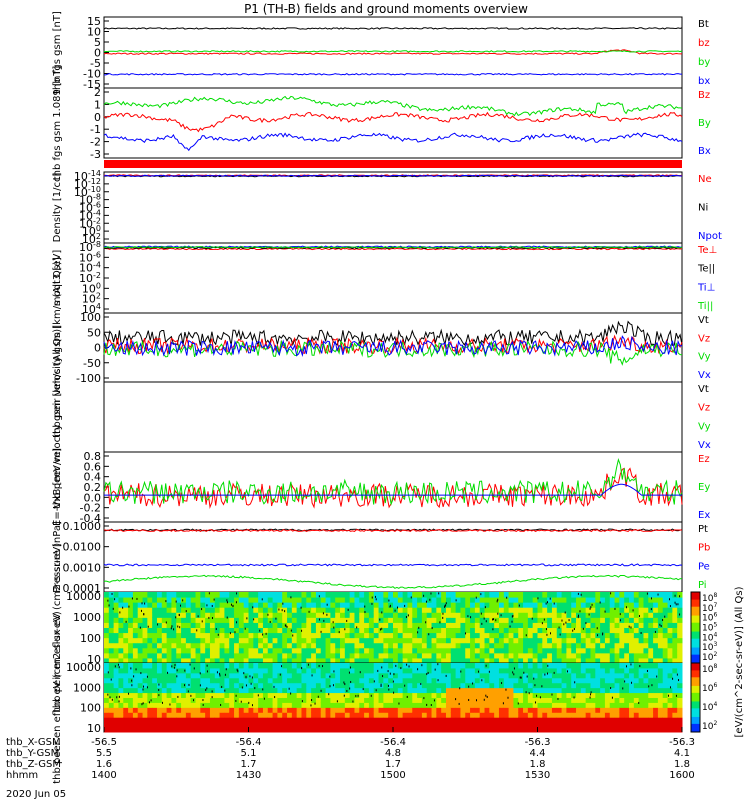  Describe the element at coordinates (393, 106) in the screenshot. I see `series-By` at that location.